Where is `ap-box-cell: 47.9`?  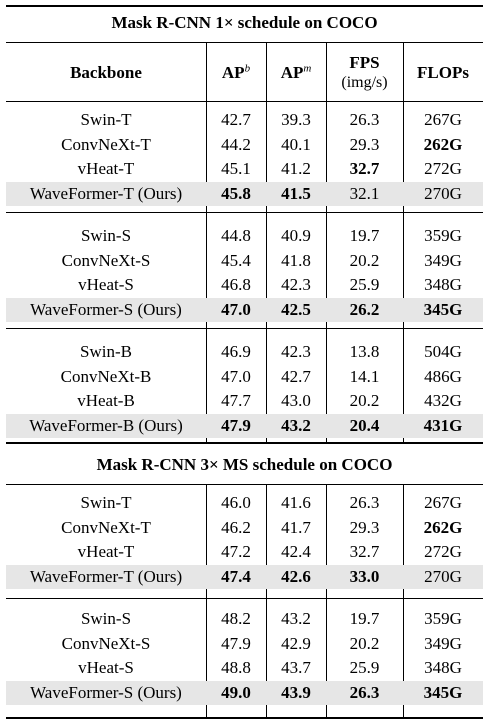 ap-box-cell: 47.9 is located at coordinates (236, 425).